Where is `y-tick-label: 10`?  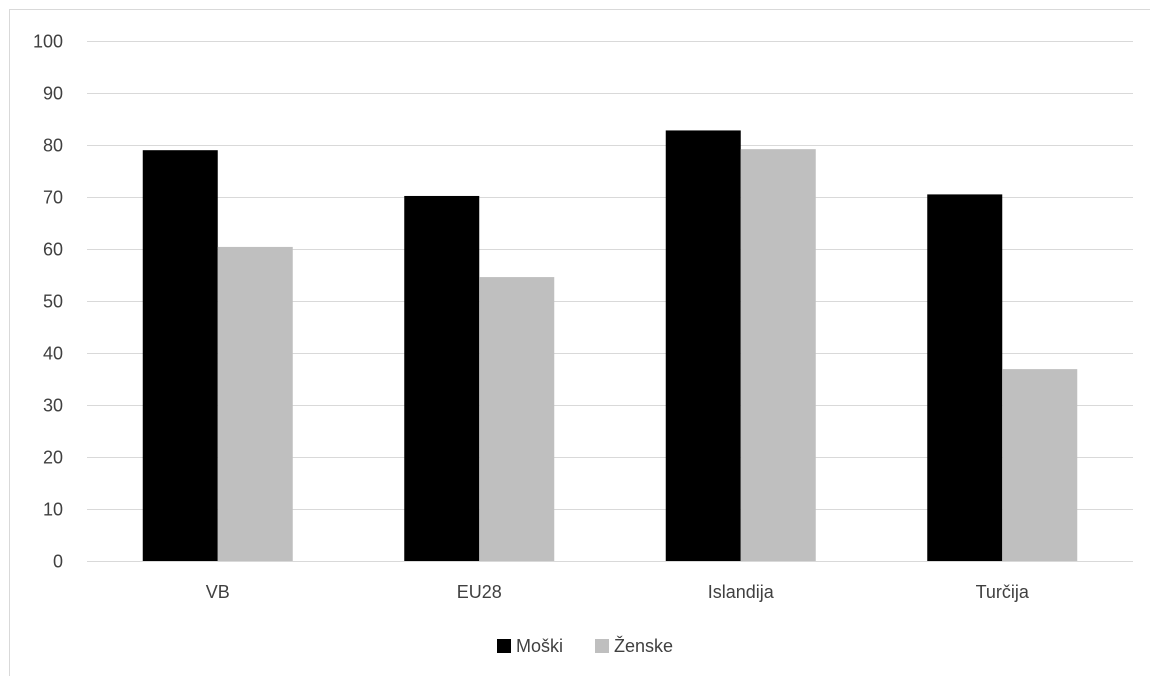
y-tick-label: 10 is located at coordinates (53, 510).